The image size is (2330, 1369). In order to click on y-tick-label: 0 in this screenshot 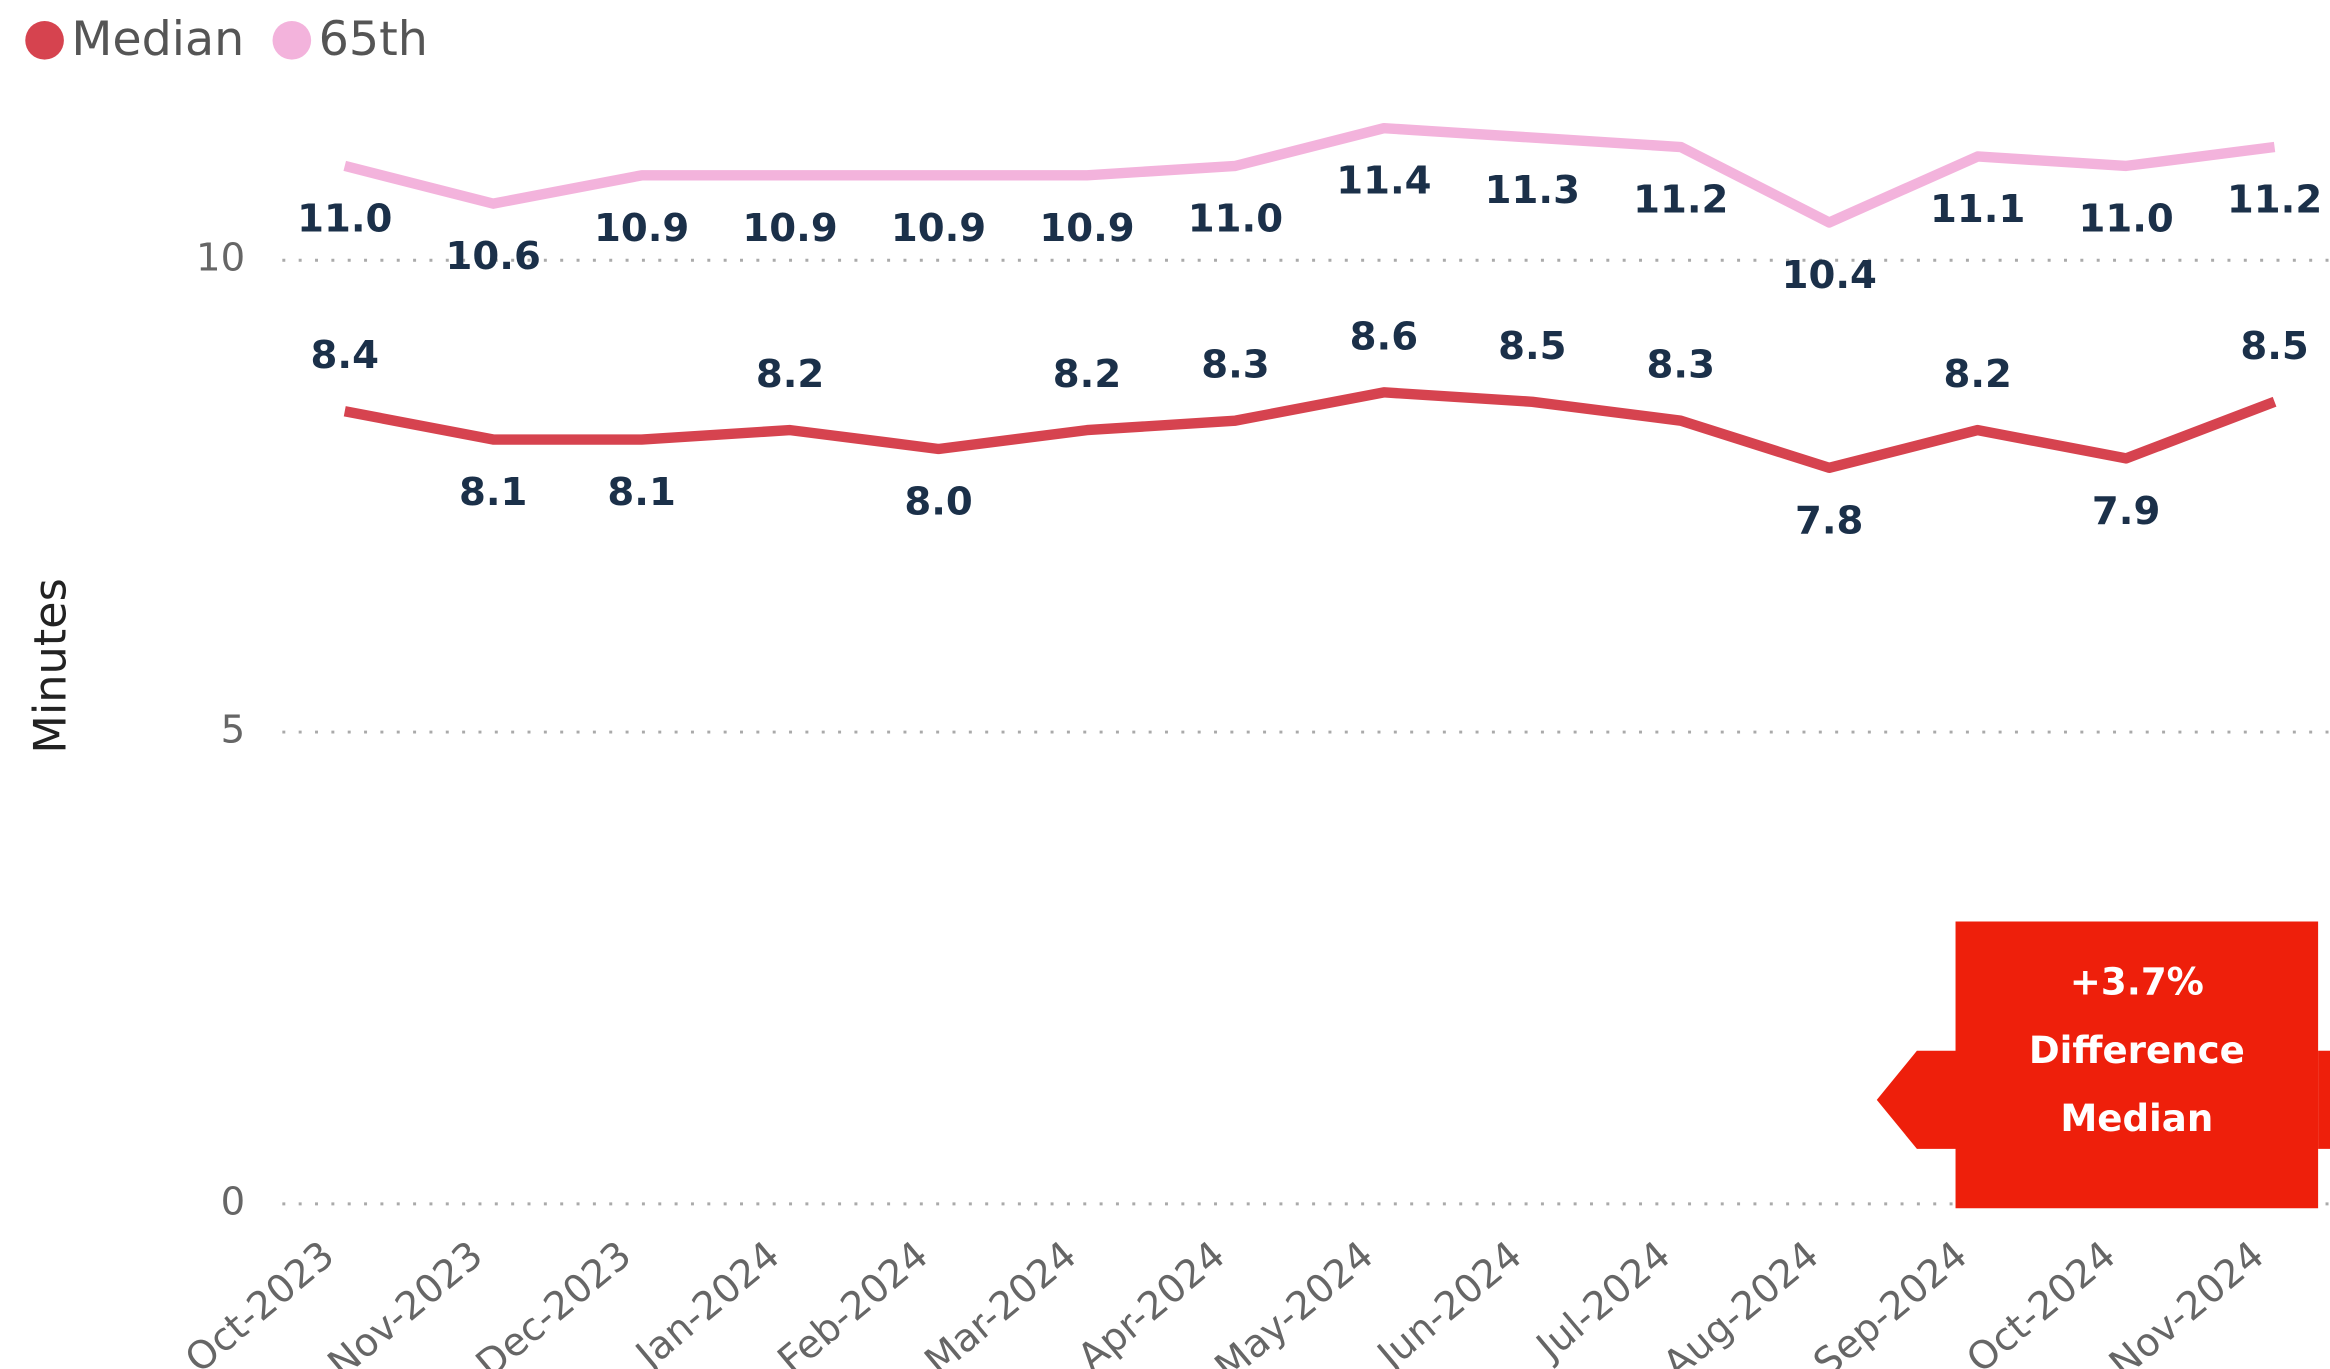, I will do `click(233, 1201)`.